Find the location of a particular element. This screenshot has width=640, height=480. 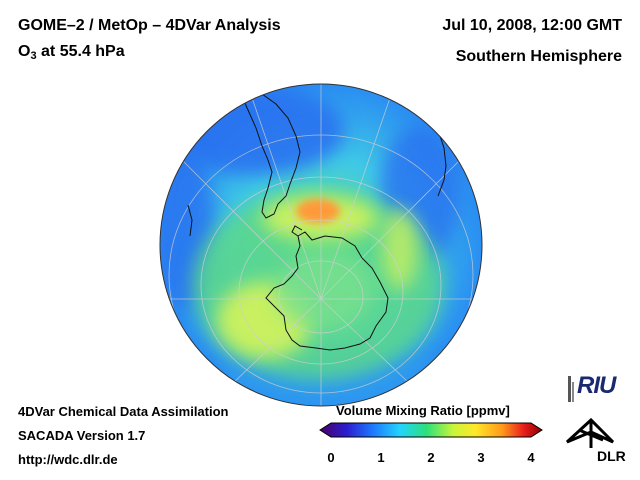

colorbar-ramp is located at coordinates (431, 430).